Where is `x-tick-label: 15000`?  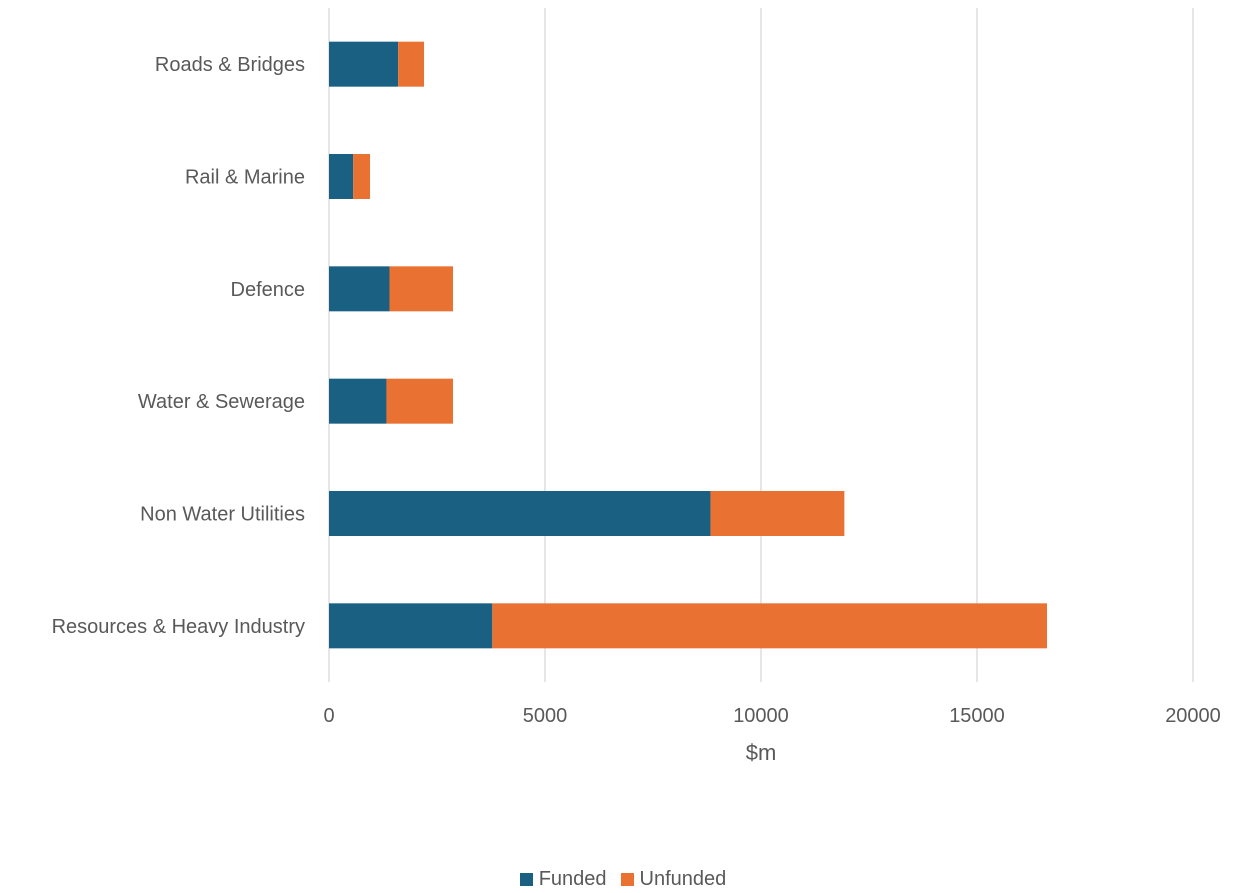 x-tick-label: 15000 is located at coordinates (977, 716).